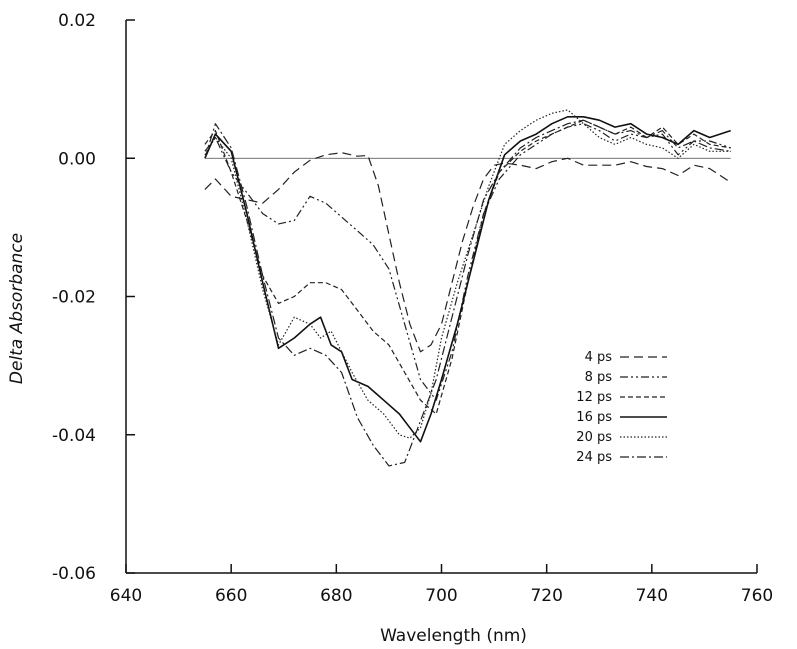 The height and width of the screenshot is (649, 797). I want to click on y-tick-label: -0.06, so click(74, 574).